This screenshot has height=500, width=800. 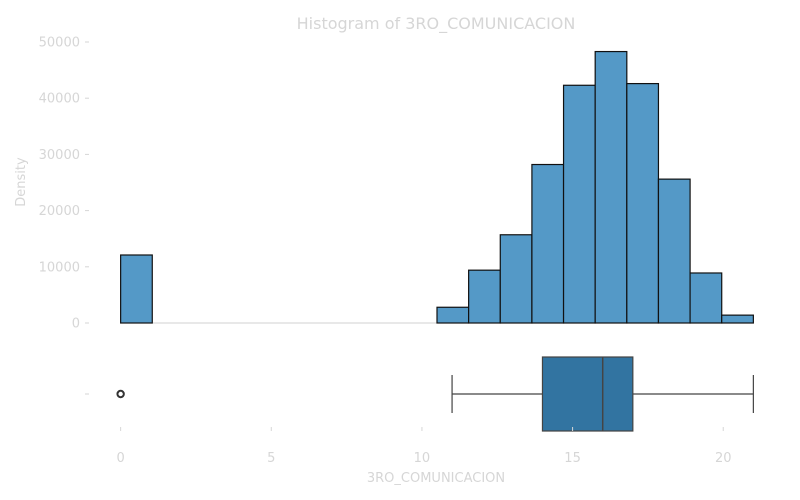 I want to click on y-tick-label-2: 20000, so click(x=59, y=211).